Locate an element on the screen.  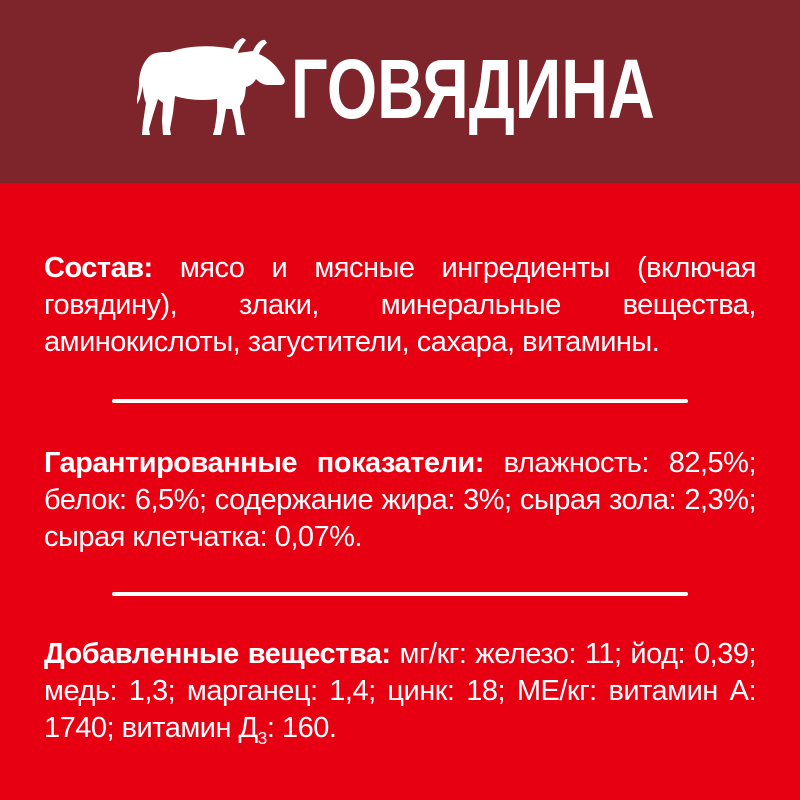
additives-text-after-subscript: : 160. is located at coordinates (301, 728).